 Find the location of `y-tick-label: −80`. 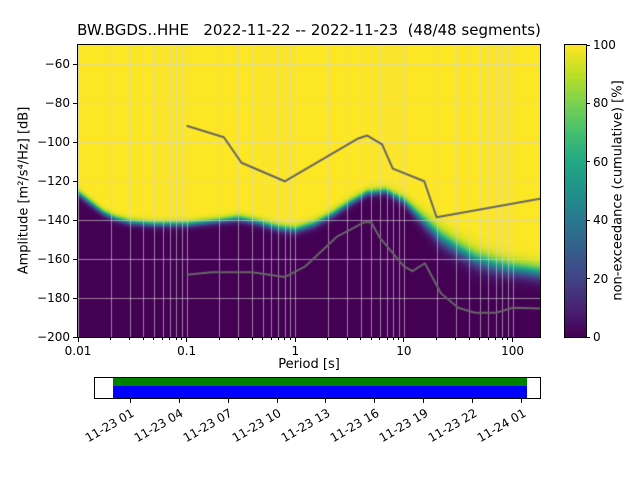

y-tick-label: −80 is located at coordinates (57, 103).